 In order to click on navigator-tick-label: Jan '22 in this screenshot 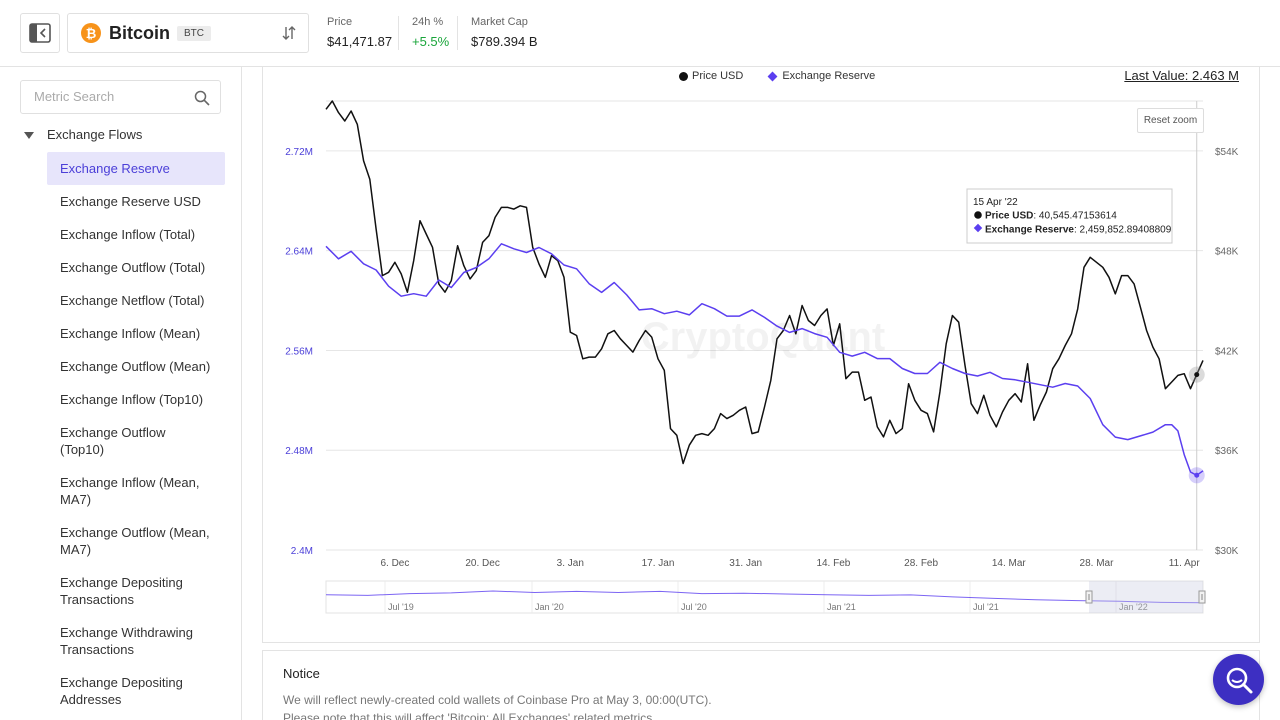, I will do `click(1133, 607)`.